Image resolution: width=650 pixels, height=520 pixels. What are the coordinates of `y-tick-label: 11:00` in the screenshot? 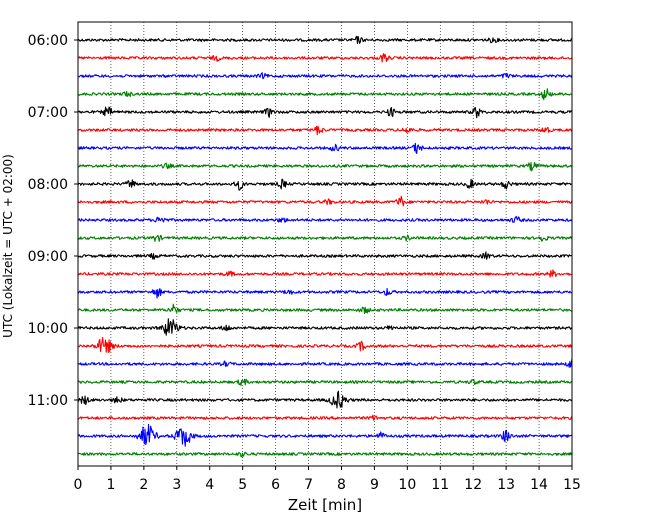 It's located at (48, 401).